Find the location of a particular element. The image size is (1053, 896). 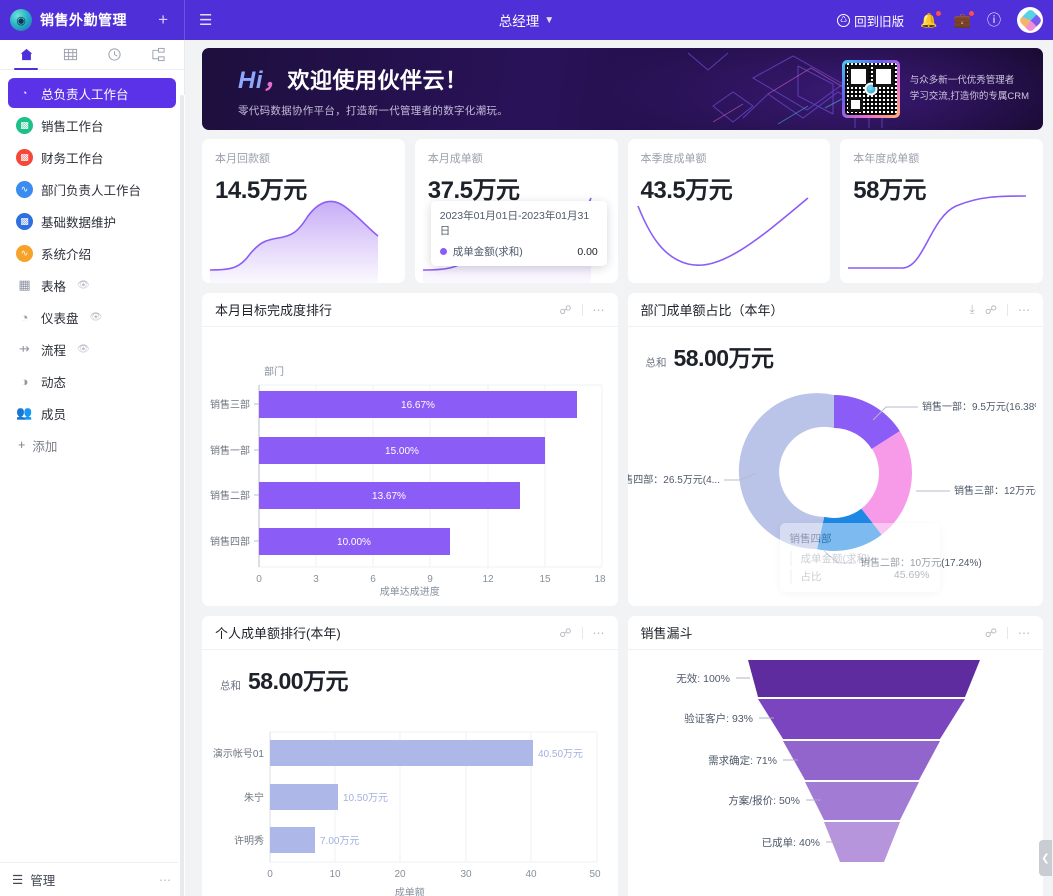

help-icon: ⓘ is located at coordinates (994, 20).